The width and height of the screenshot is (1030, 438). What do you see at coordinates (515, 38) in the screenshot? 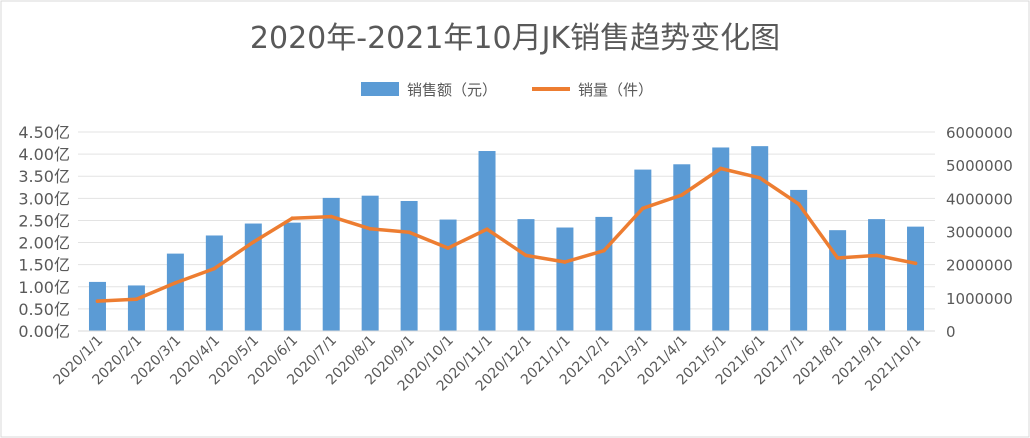
I see `chart-title: 2020年-2021年10月JK销售趋势变化图` at bounding box center [515, 38].